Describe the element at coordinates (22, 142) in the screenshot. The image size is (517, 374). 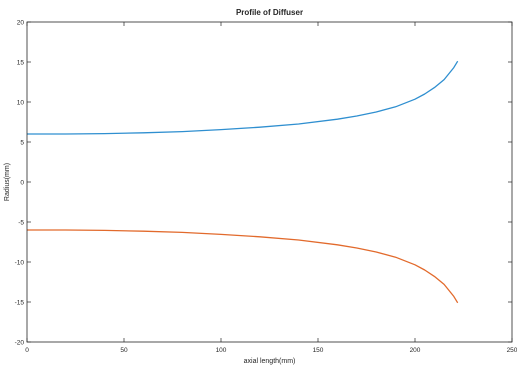
I see `y-tick-label: 5` at that location.